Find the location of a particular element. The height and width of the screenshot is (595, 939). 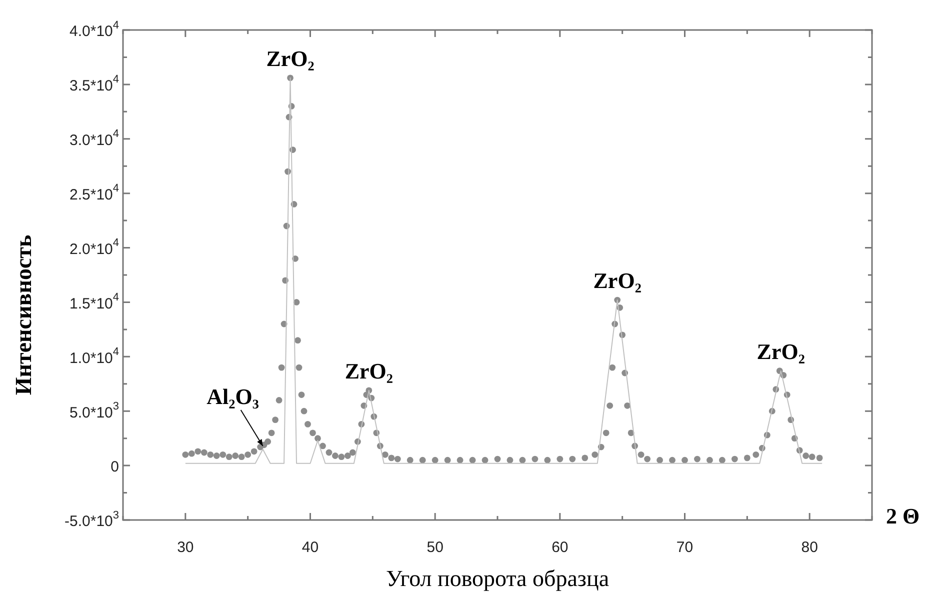

y-tick-label: 0 is located at coordinates (114, 467).